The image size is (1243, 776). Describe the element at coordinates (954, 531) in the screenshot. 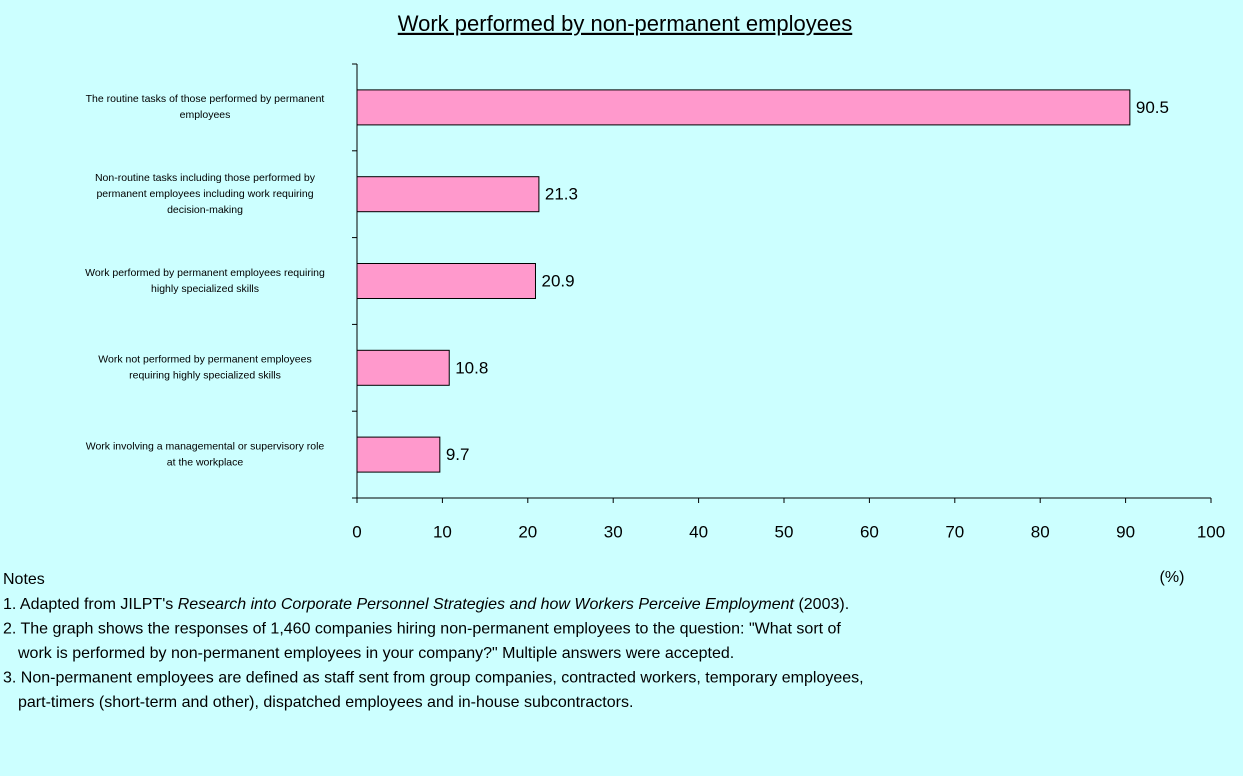

I see `x-tick-label: 70` at that location.